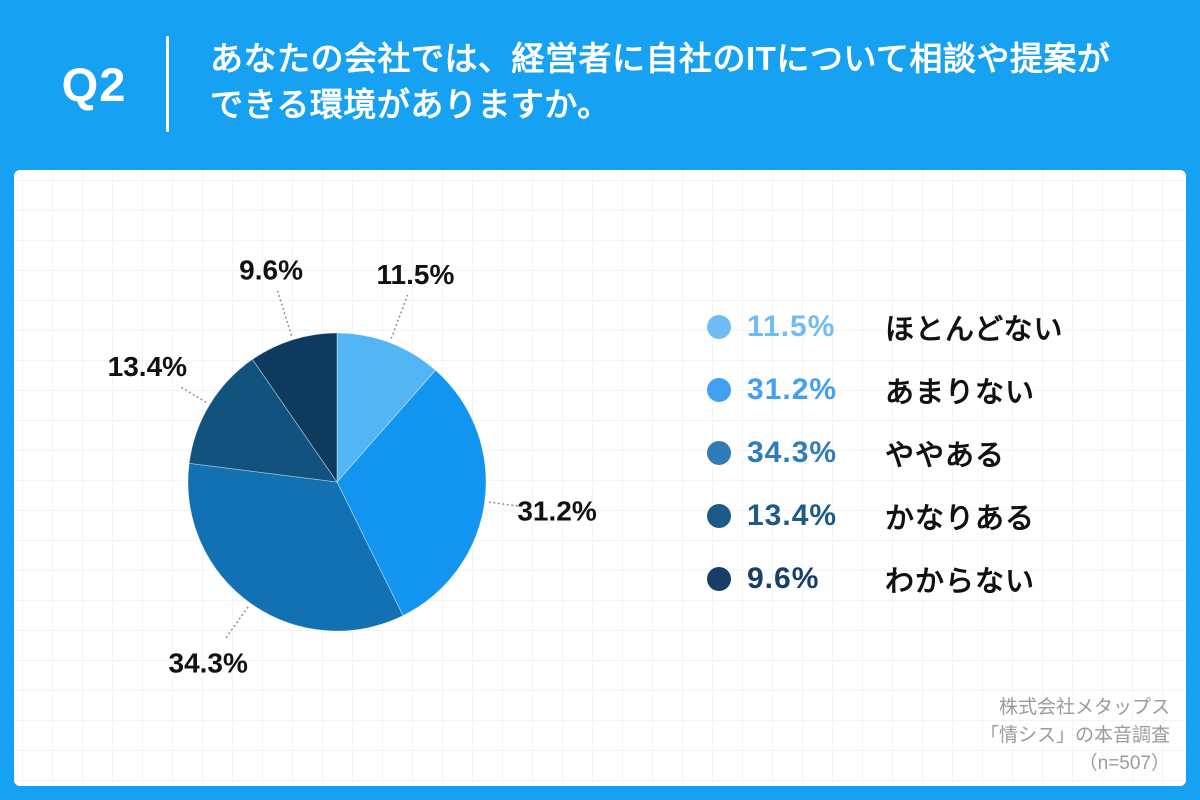 The image size is (1200, 800). I want to click on legend-item-4: 13.4% かなりある, so click(885, 516).